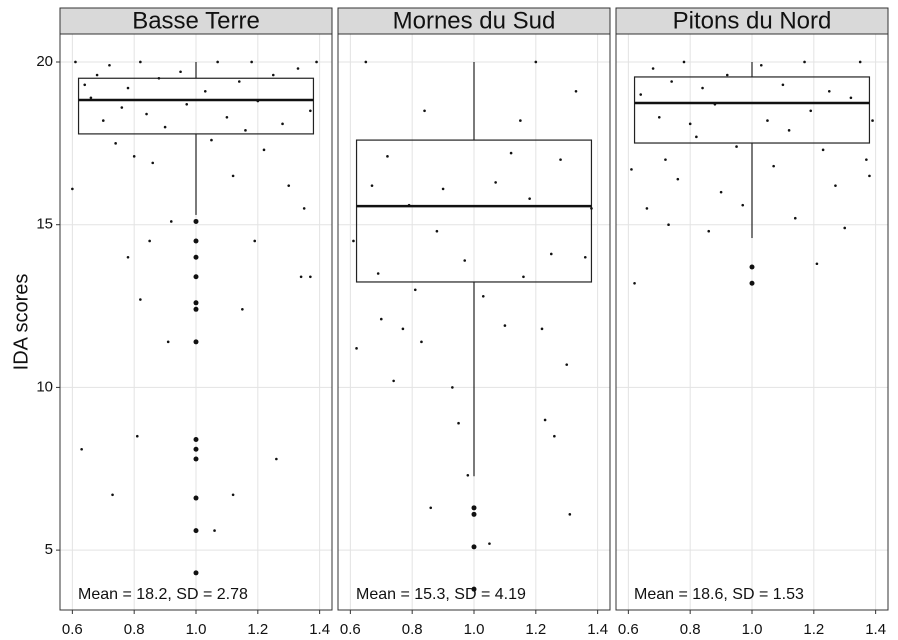  I want to click on facet-title: Mornes du Sud, so click(474, 20).